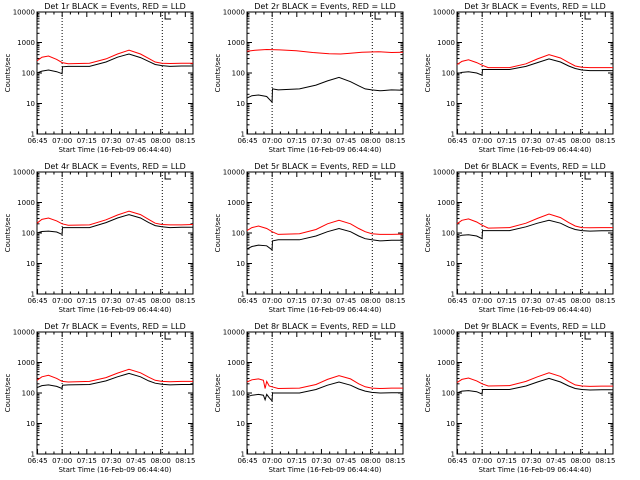 The height and width of the screenshot is (480, 640). Describe the element at coordinates (535, 166) in the screenshot. I see `panel-title: Det 6r BLACK = Events, RED = LLD` at that location.